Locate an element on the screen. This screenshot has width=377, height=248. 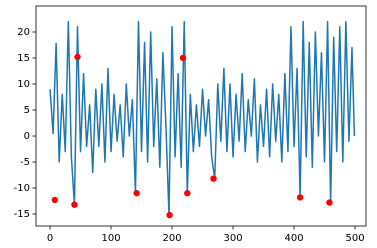
y-tick-label: 15 is located at coordinates (23, 58).